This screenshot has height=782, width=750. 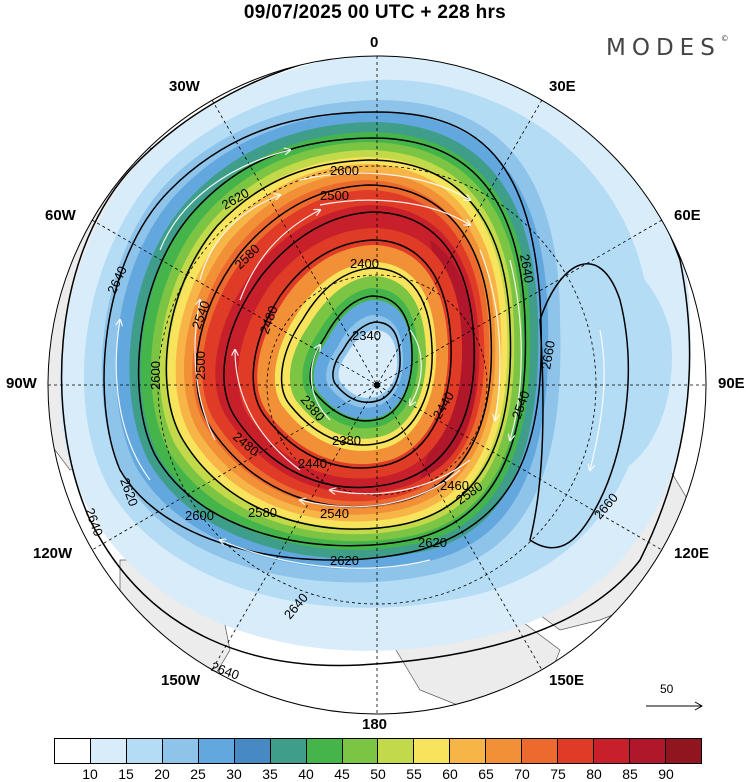 What do you see at coordinates (162, 774) in the screenshot?
I see `colorbar-tick-label: 20` at bounding box center [162, 774].